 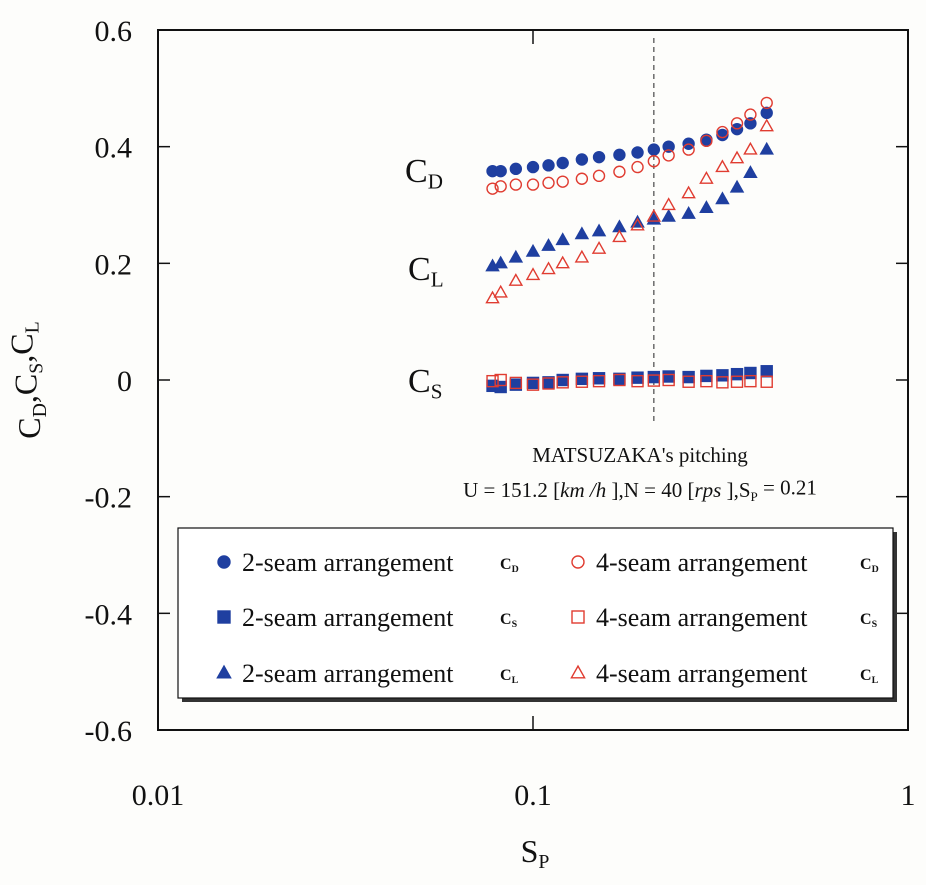 I want to click on x-tick-label: 1, so click(x=908, y=795).